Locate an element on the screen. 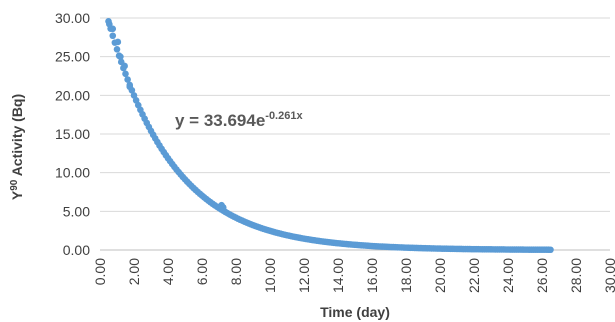 The image size is (615, 322). trendline-equation: y = 33.694e-0.261x is located at coordinates (239, 120).